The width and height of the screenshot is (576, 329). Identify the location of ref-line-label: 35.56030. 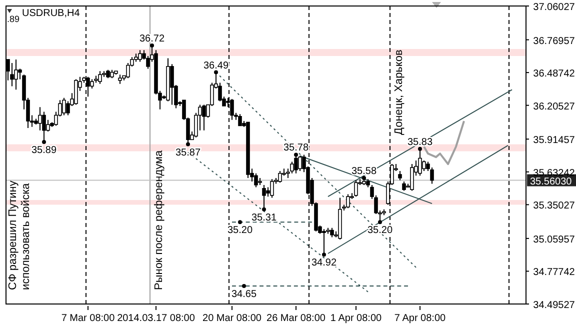
(551, 182).